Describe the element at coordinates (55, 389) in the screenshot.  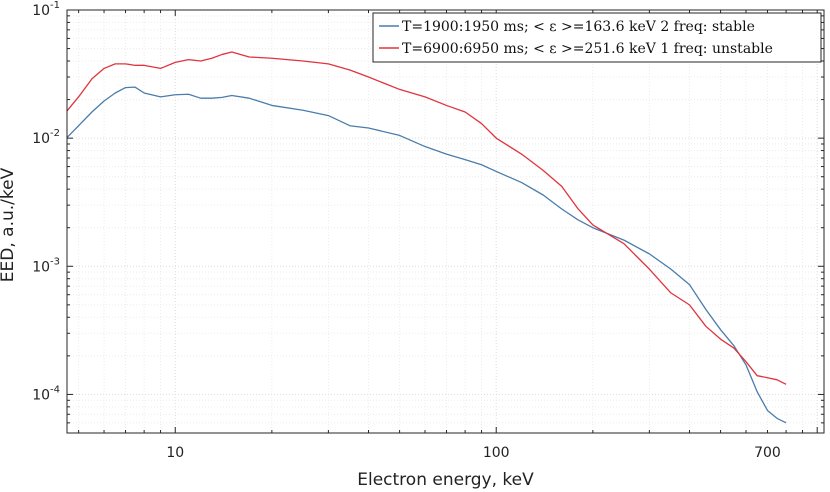
I see `y-tick-exponent: -4` at that location.